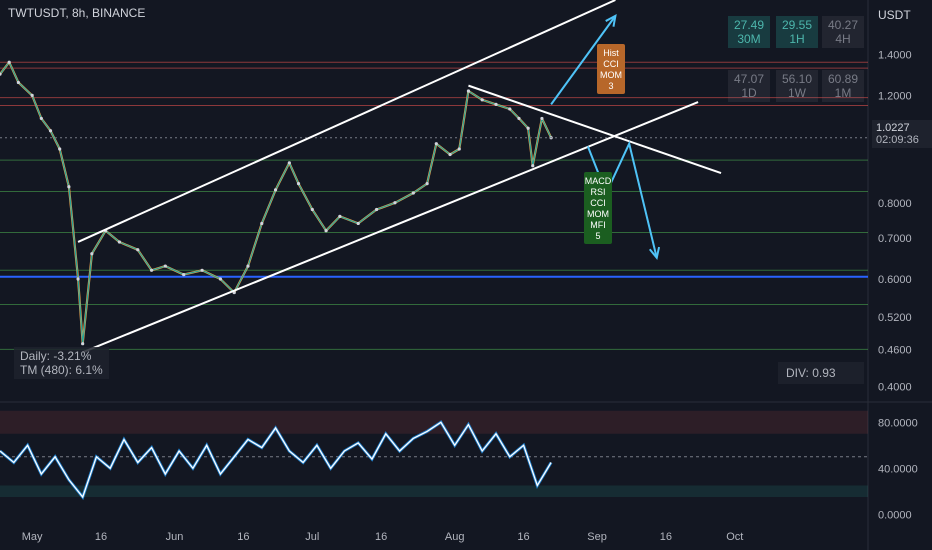 The image size is (932, 550). Describe the element at coordinates (434, 491) in the screenshot. I see `osc-oversold-zone` at that location.